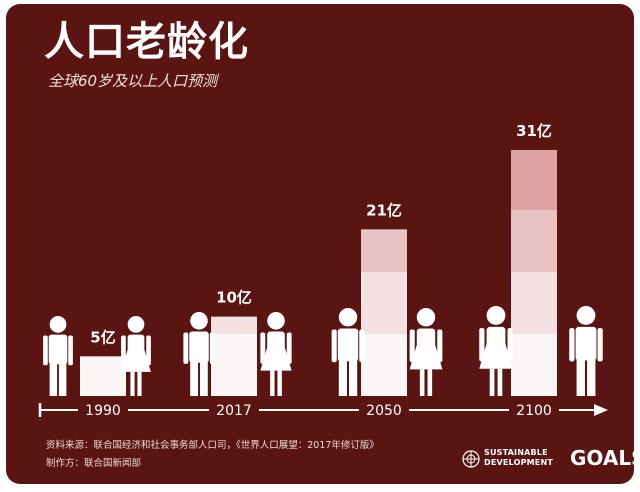  I want to click on value-label-2100: 31亿, so click(534, 131).